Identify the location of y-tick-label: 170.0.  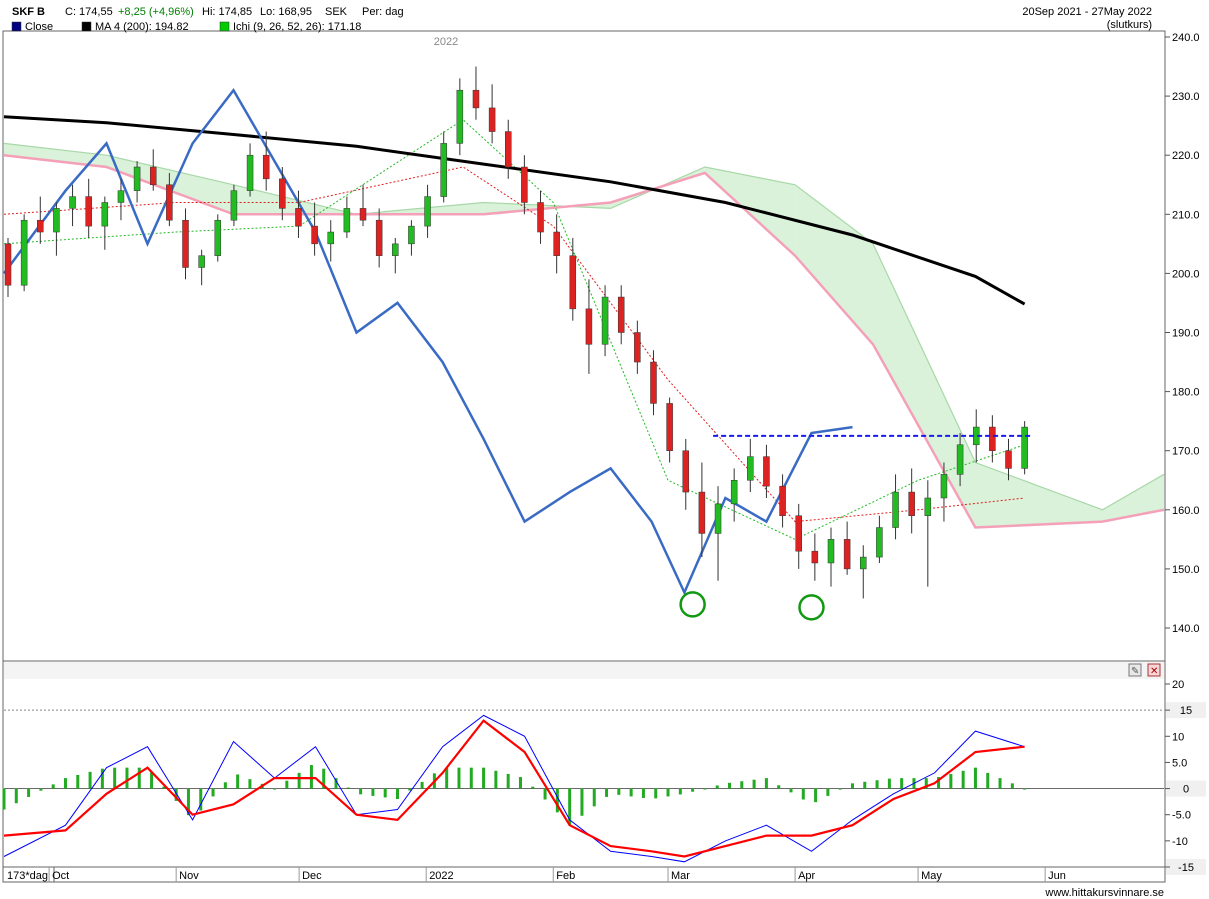
(1186, 452).